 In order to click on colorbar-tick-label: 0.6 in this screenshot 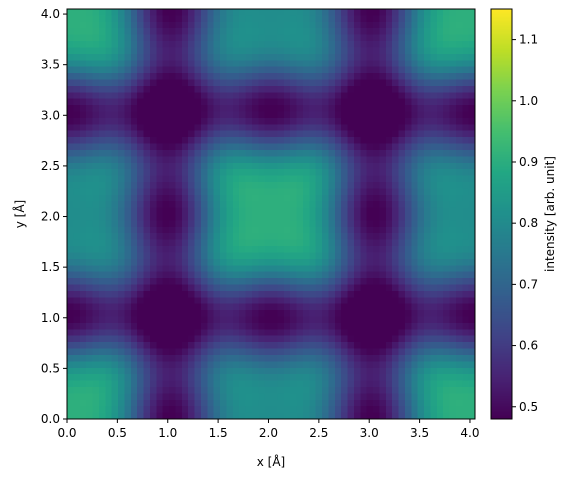, I will do `click(528, 346)`.